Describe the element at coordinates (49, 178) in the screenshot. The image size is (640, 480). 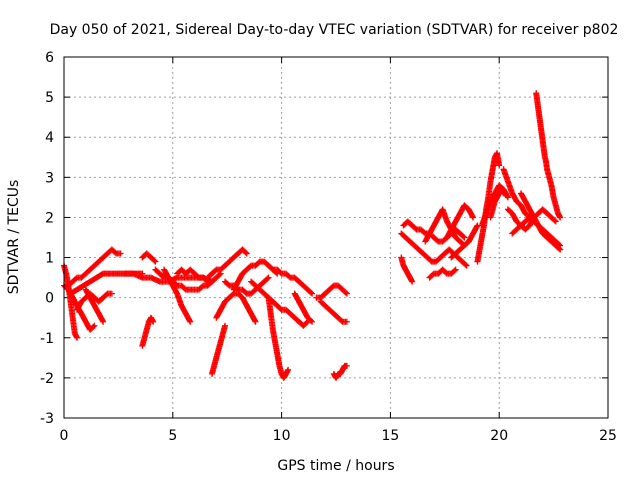
I see `y-tick-label: 3` at that location.